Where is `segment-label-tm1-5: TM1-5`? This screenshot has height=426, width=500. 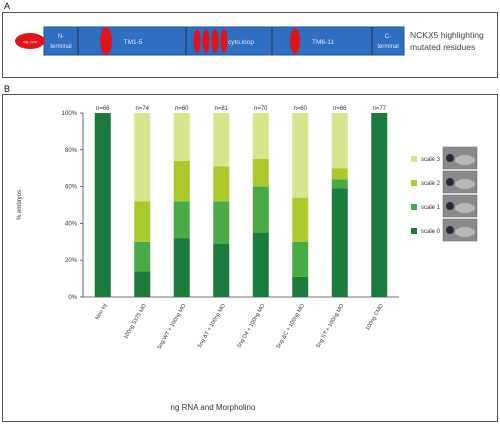
segment-label-tm1-5: TM1-5 is located at coordinates (133, 42).